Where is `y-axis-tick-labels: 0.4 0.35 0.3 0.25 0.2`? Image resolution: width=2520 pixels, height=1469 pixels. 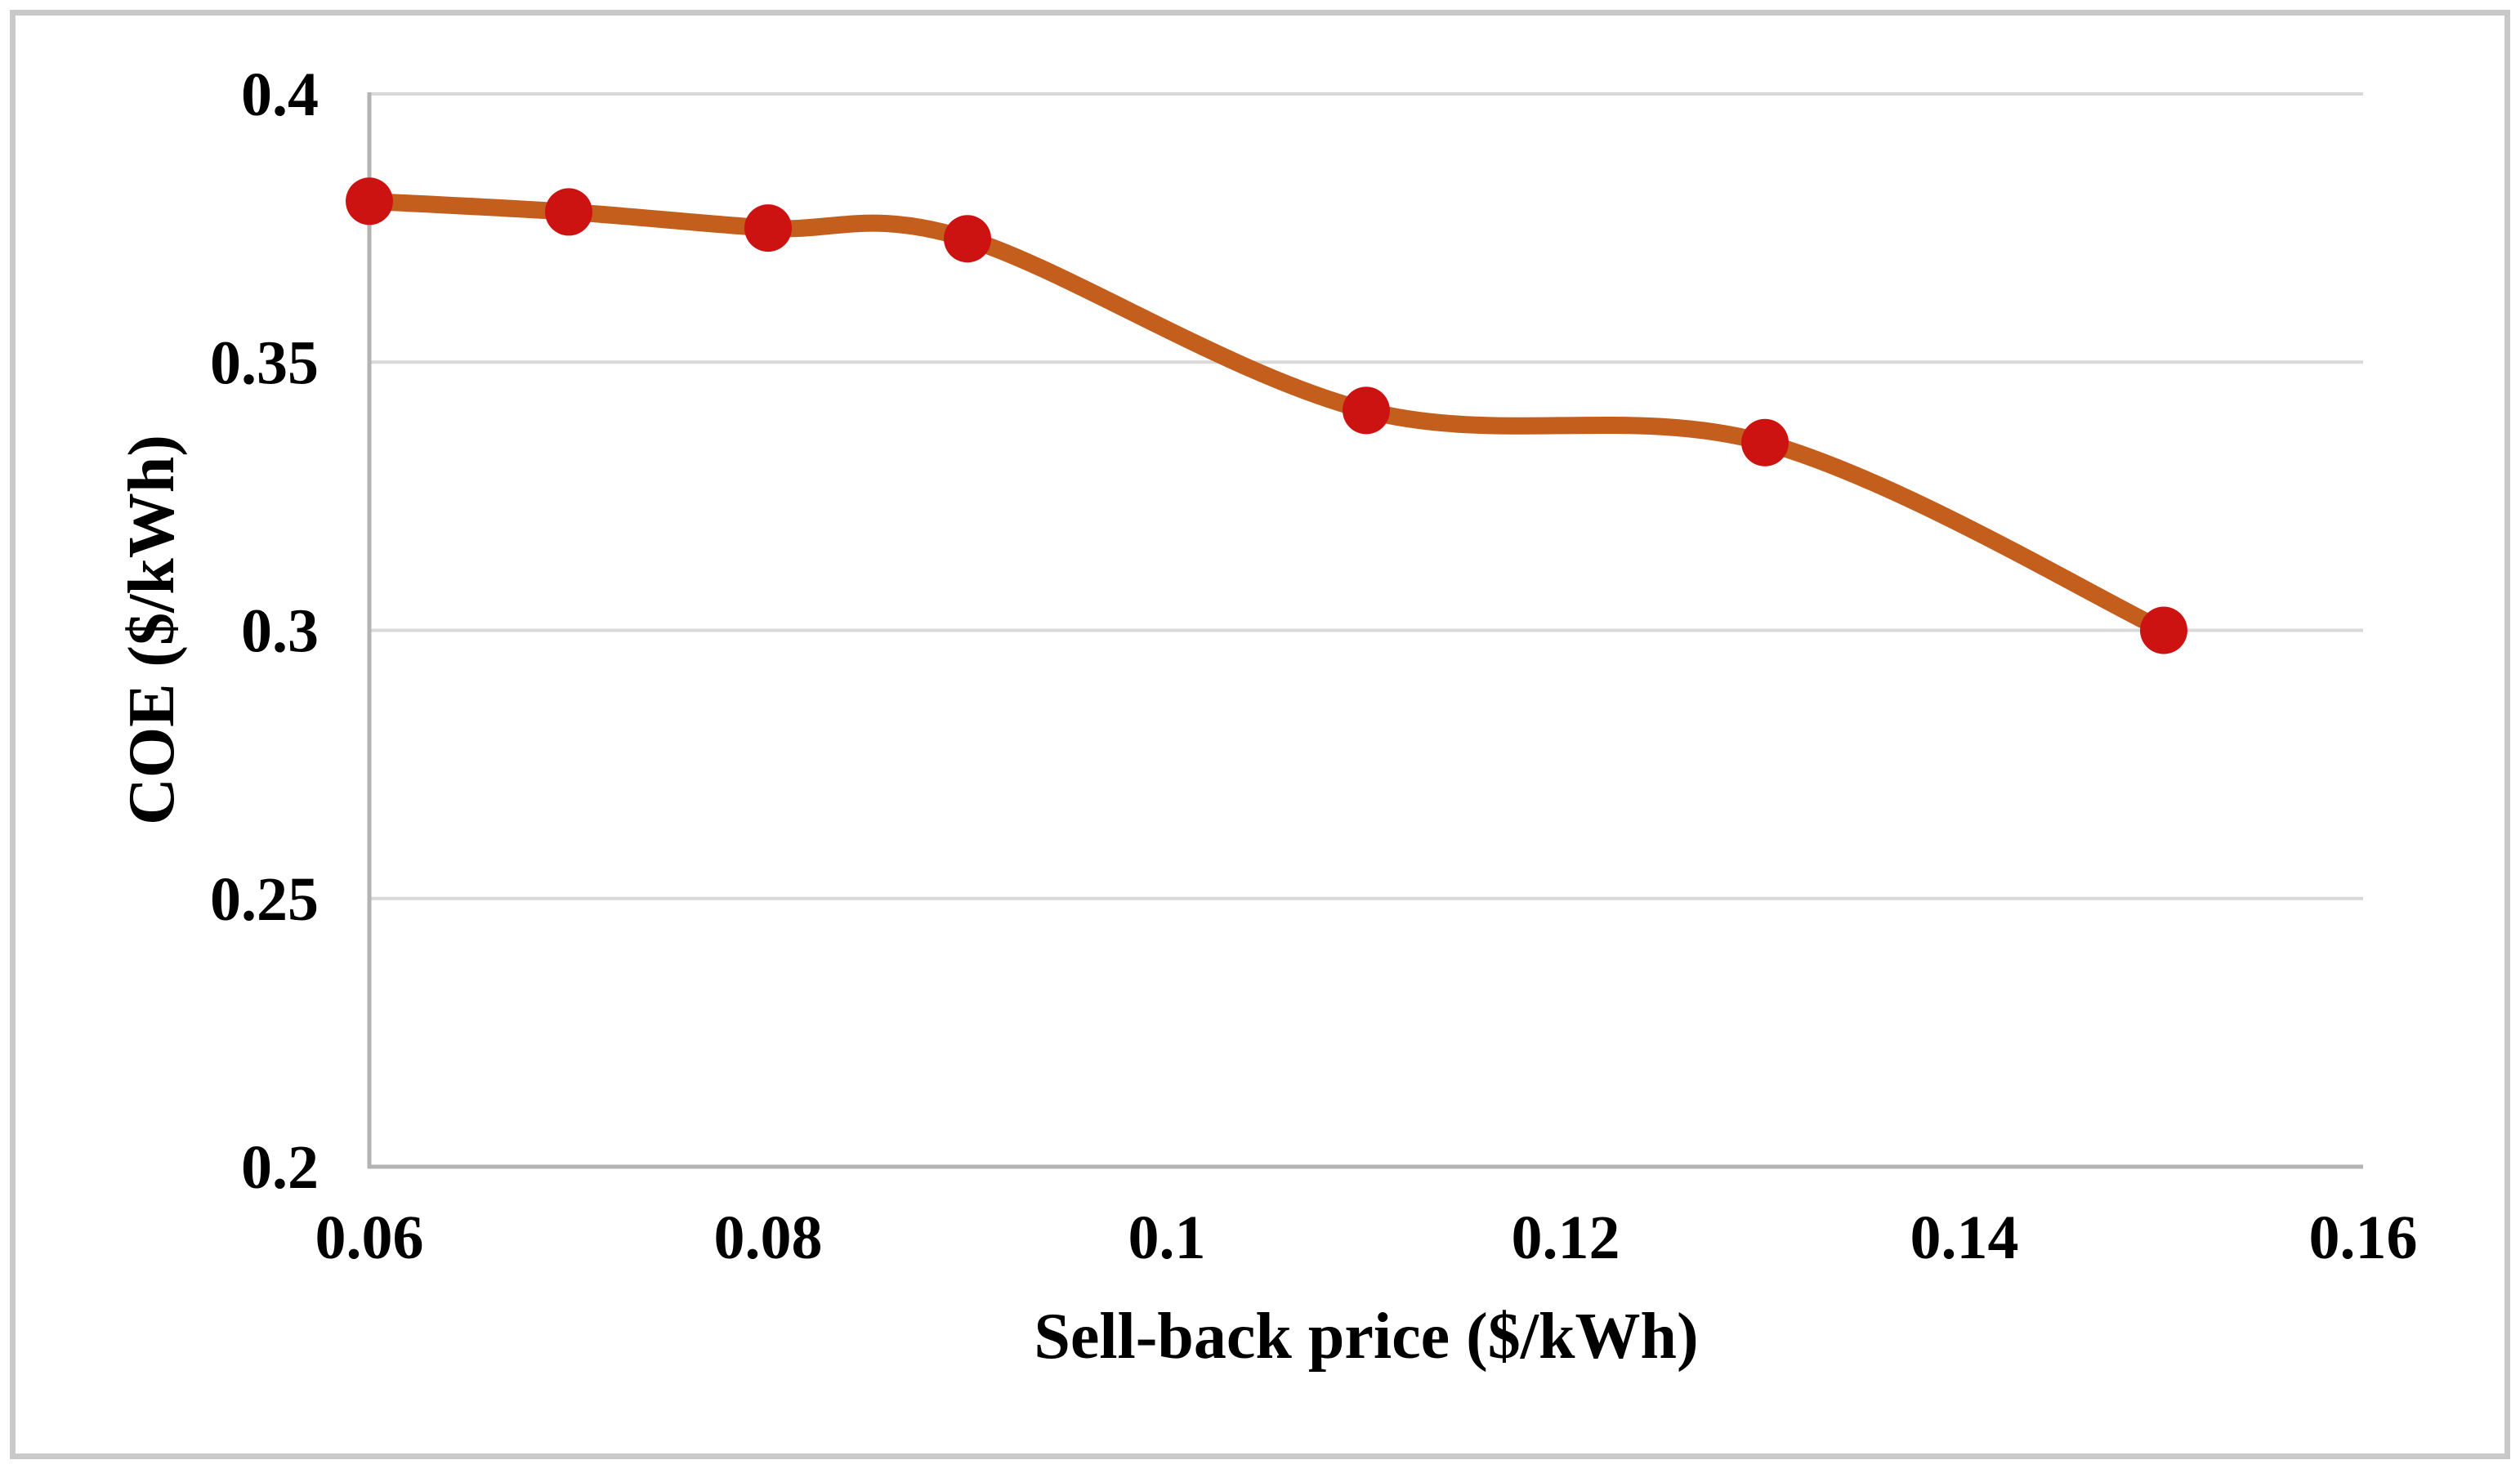
y-axis-tick-labels: 0.4 0.35 0.3 0.25 0.2 is located at coordinates (264, 631).